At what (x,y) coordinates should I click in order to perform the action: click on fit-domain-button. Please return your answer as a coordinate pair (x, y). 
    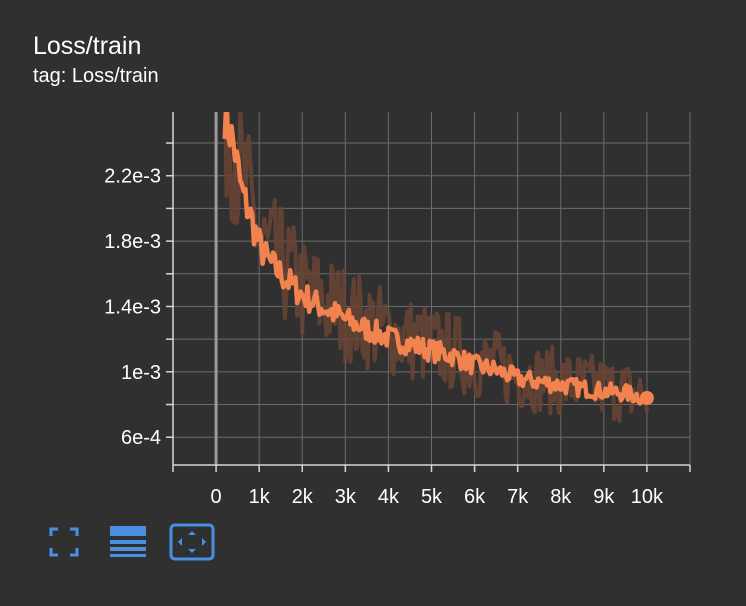
    Looking at the image, I should click on (192, 542).